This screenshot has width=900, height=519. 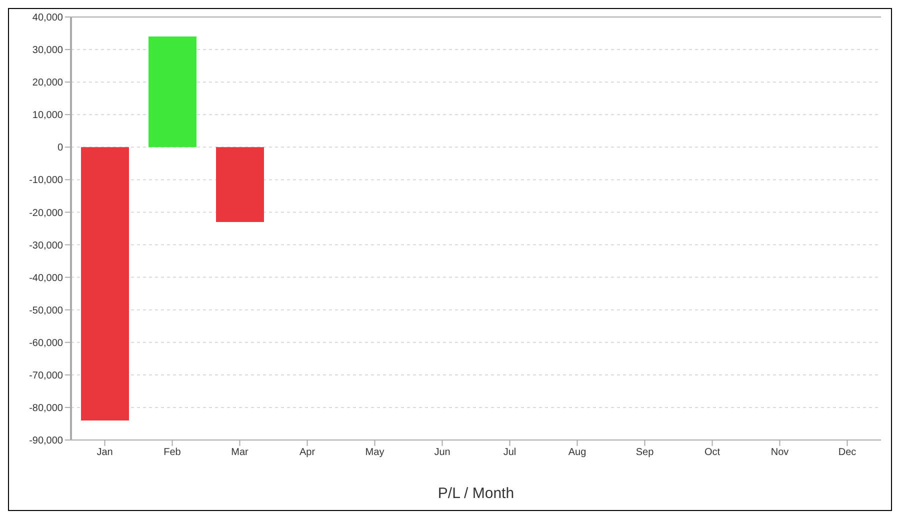 I want to click on x-tick-label: Apr, so click(x=307, y=452).